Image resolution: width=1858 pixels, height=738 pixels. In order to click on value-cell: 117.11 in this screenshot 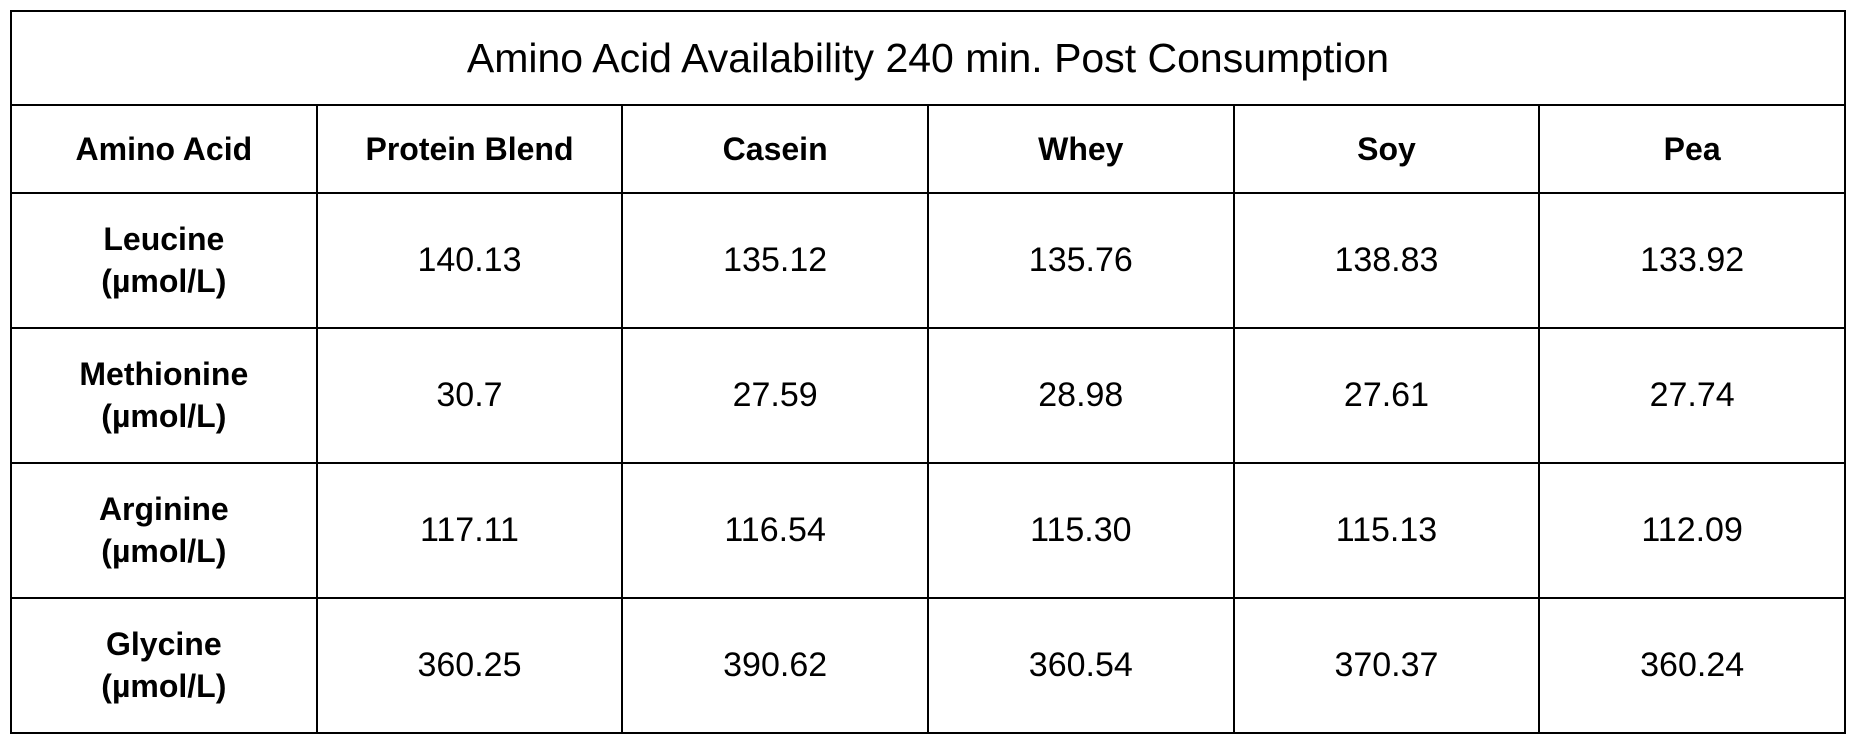, I will do `click(469, 530)`.